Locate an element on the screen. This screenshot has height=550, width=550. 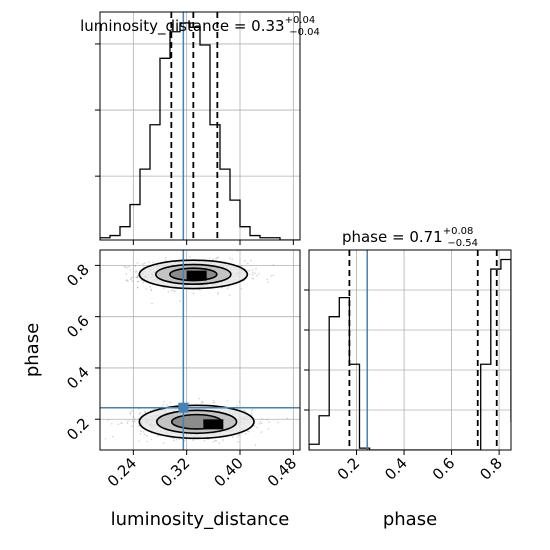
xtick-label-phase-0: 0.2 is located at coordinates (349, 469).